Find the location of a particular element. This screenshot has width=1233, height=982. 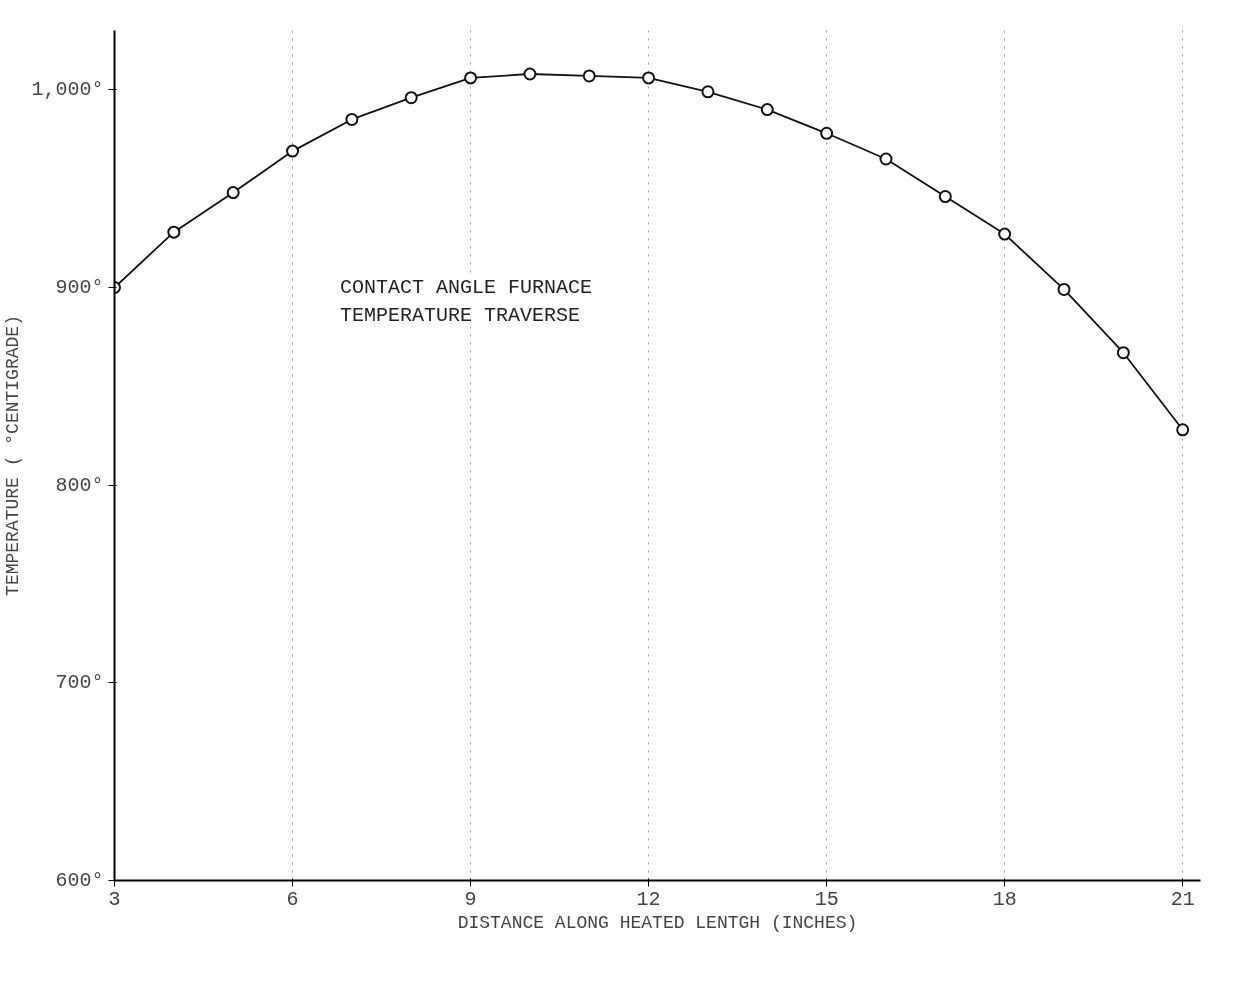

x-tick-label: 21 is located at coordinates (1182, 899).